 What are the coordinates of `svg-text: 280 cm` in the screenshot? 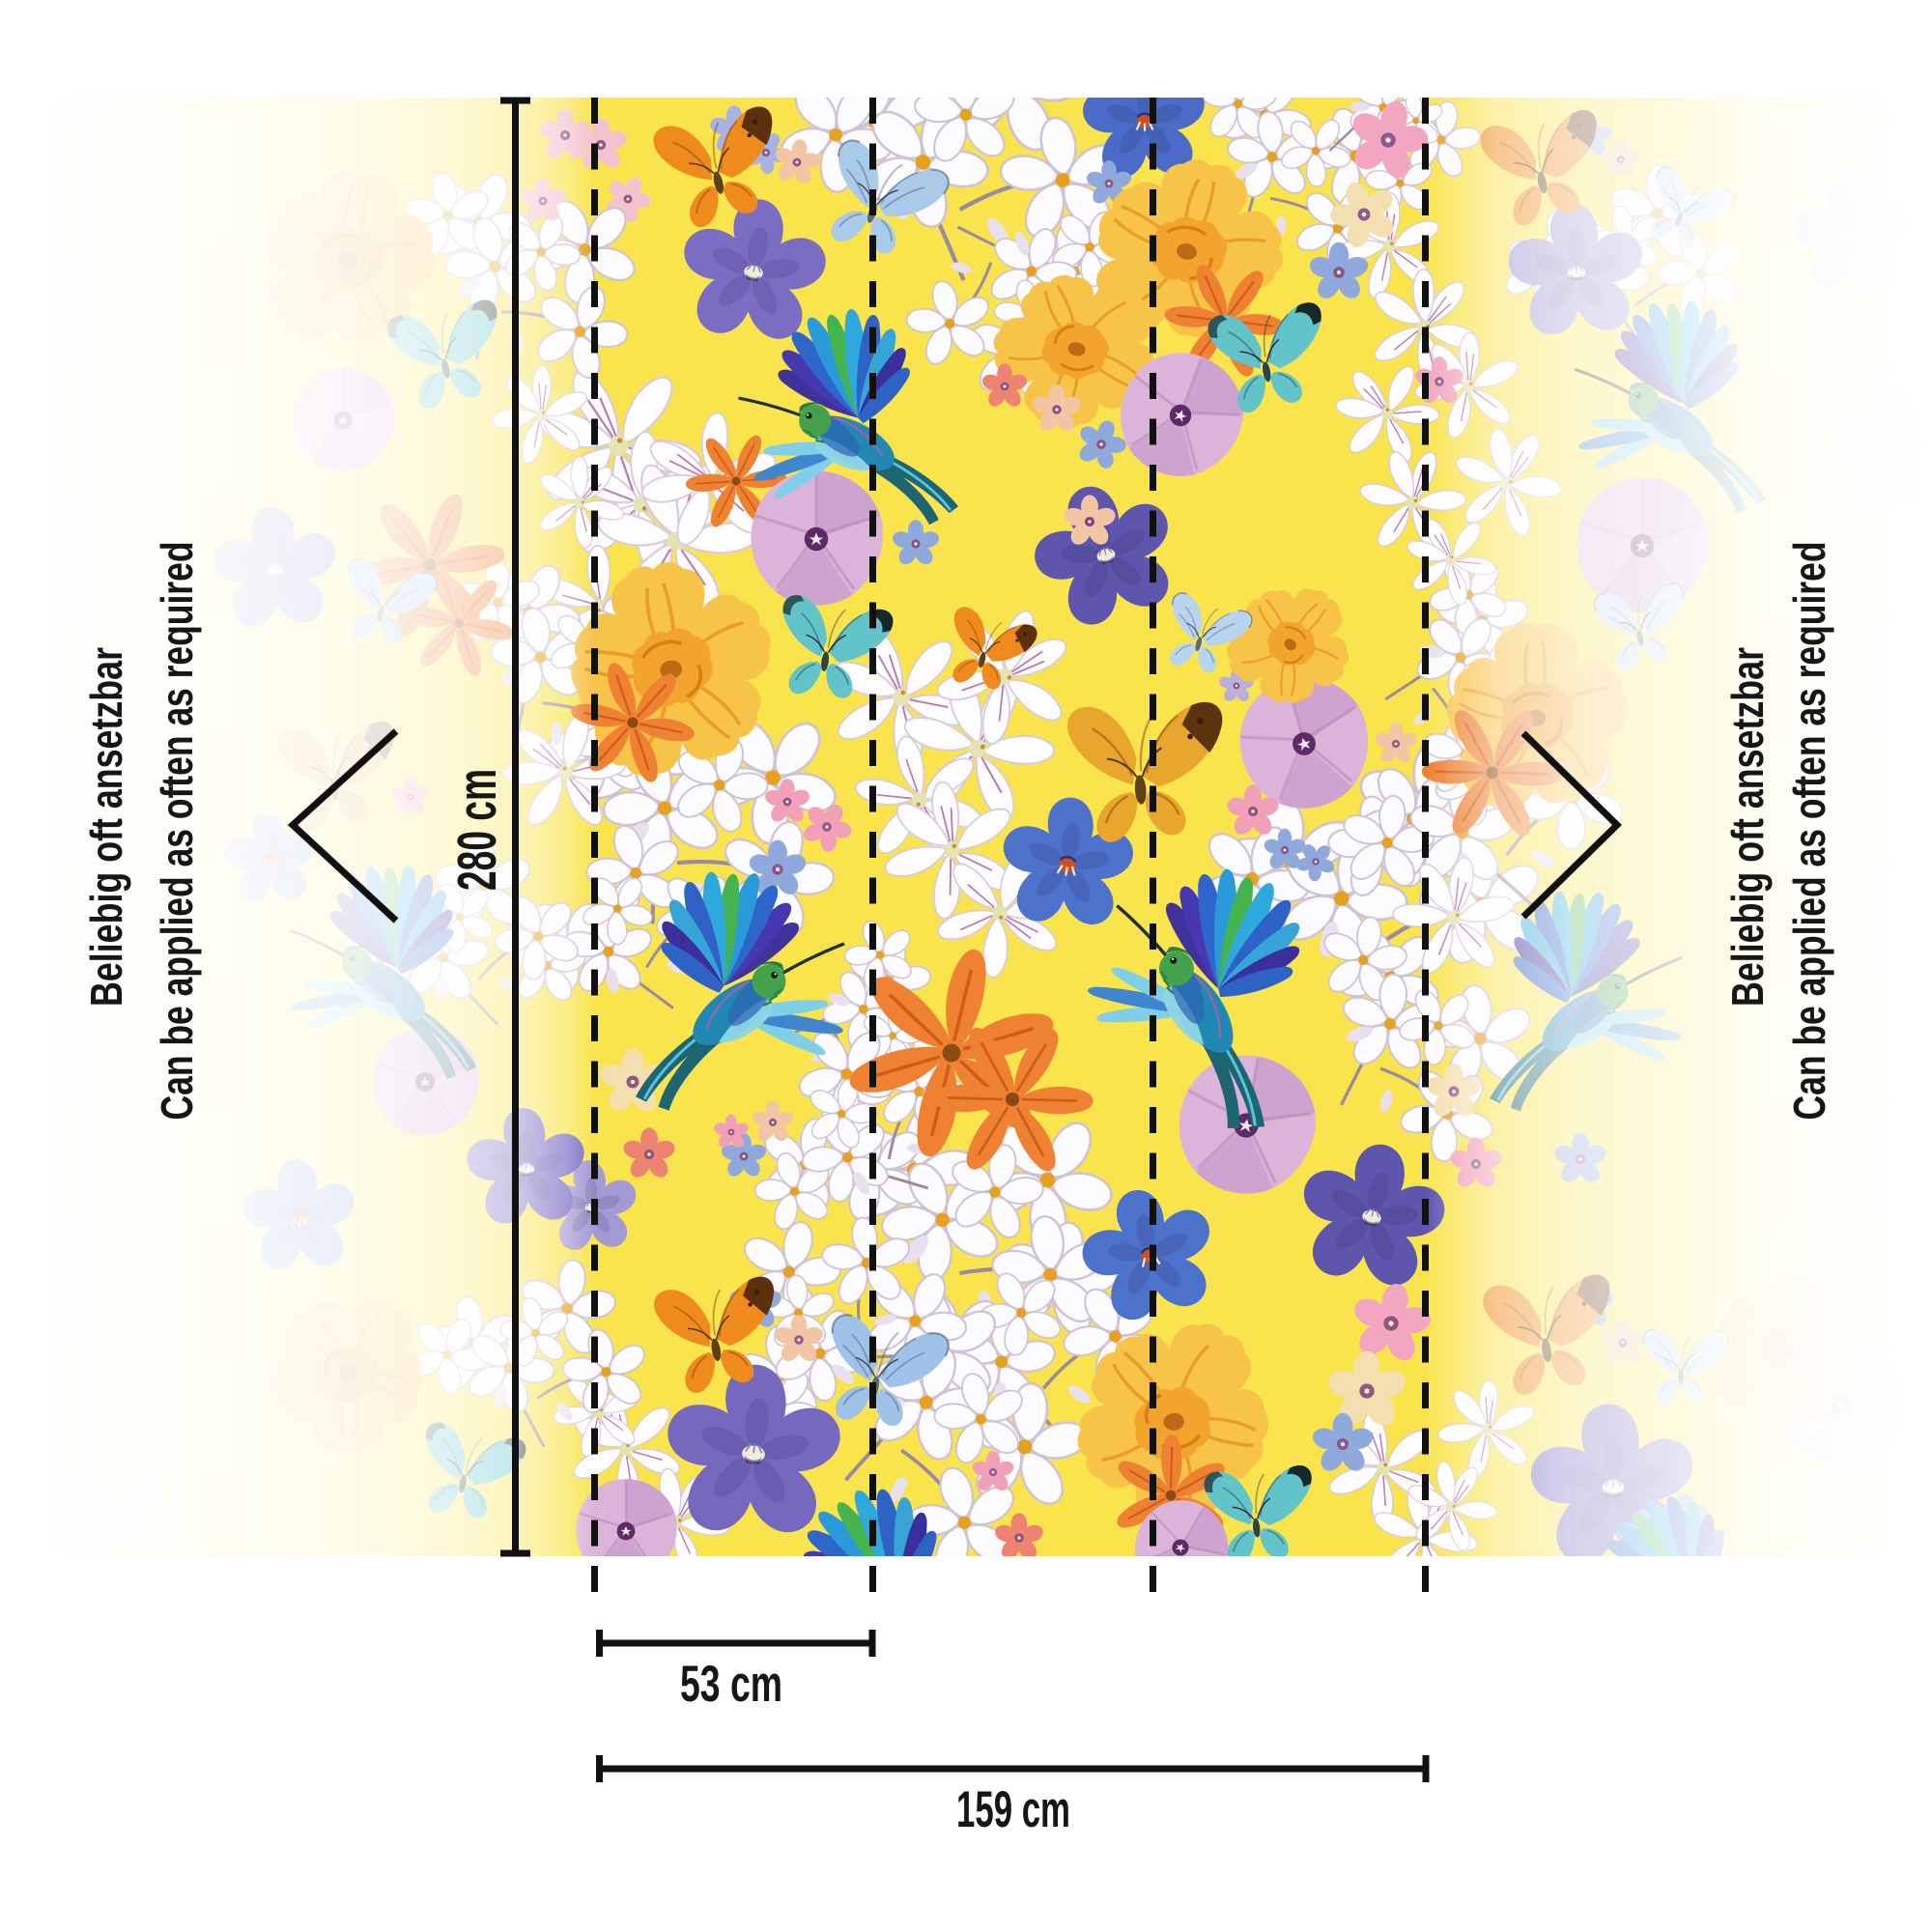 It's located at (477, 830).